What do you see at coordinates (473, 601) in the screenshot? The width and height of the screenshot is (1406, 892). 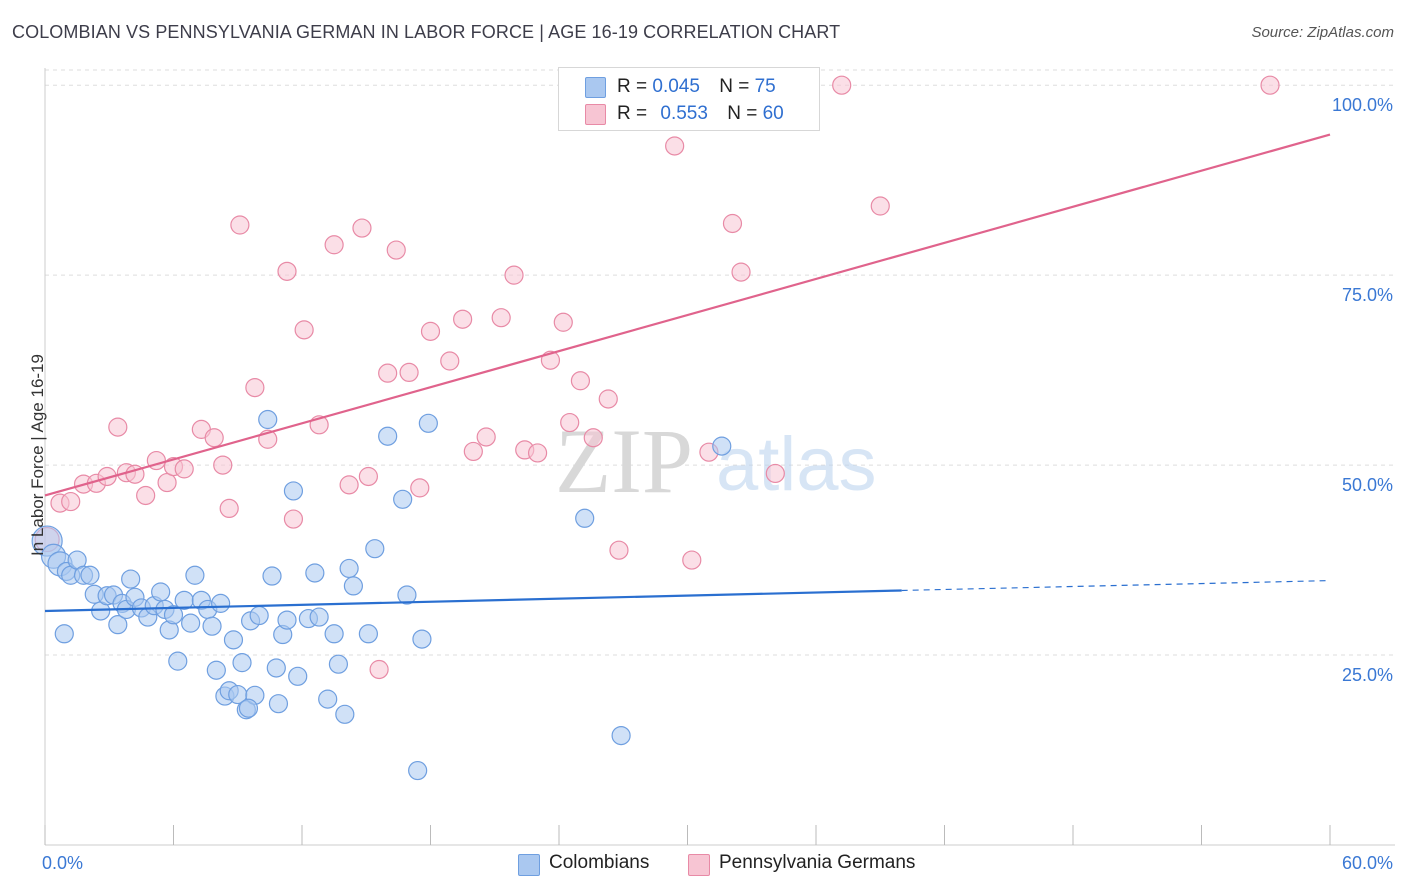 I see `colombian-trend-line` at bounding box center [473, 601].